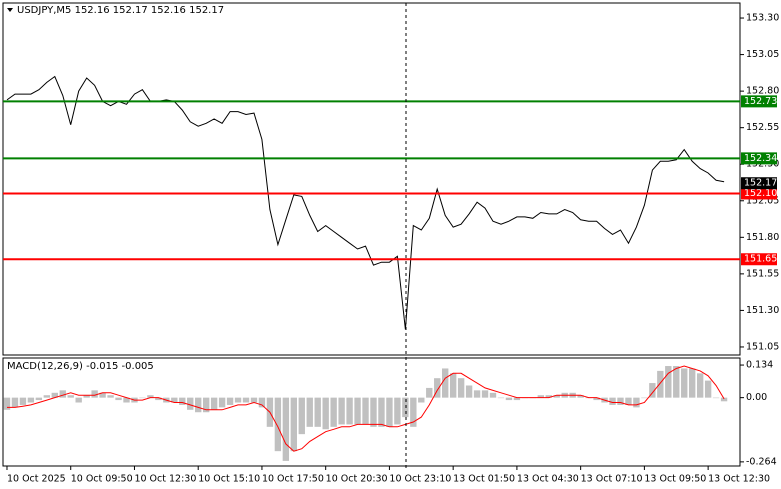  I want to click on last-price-box, so click(759, 183).